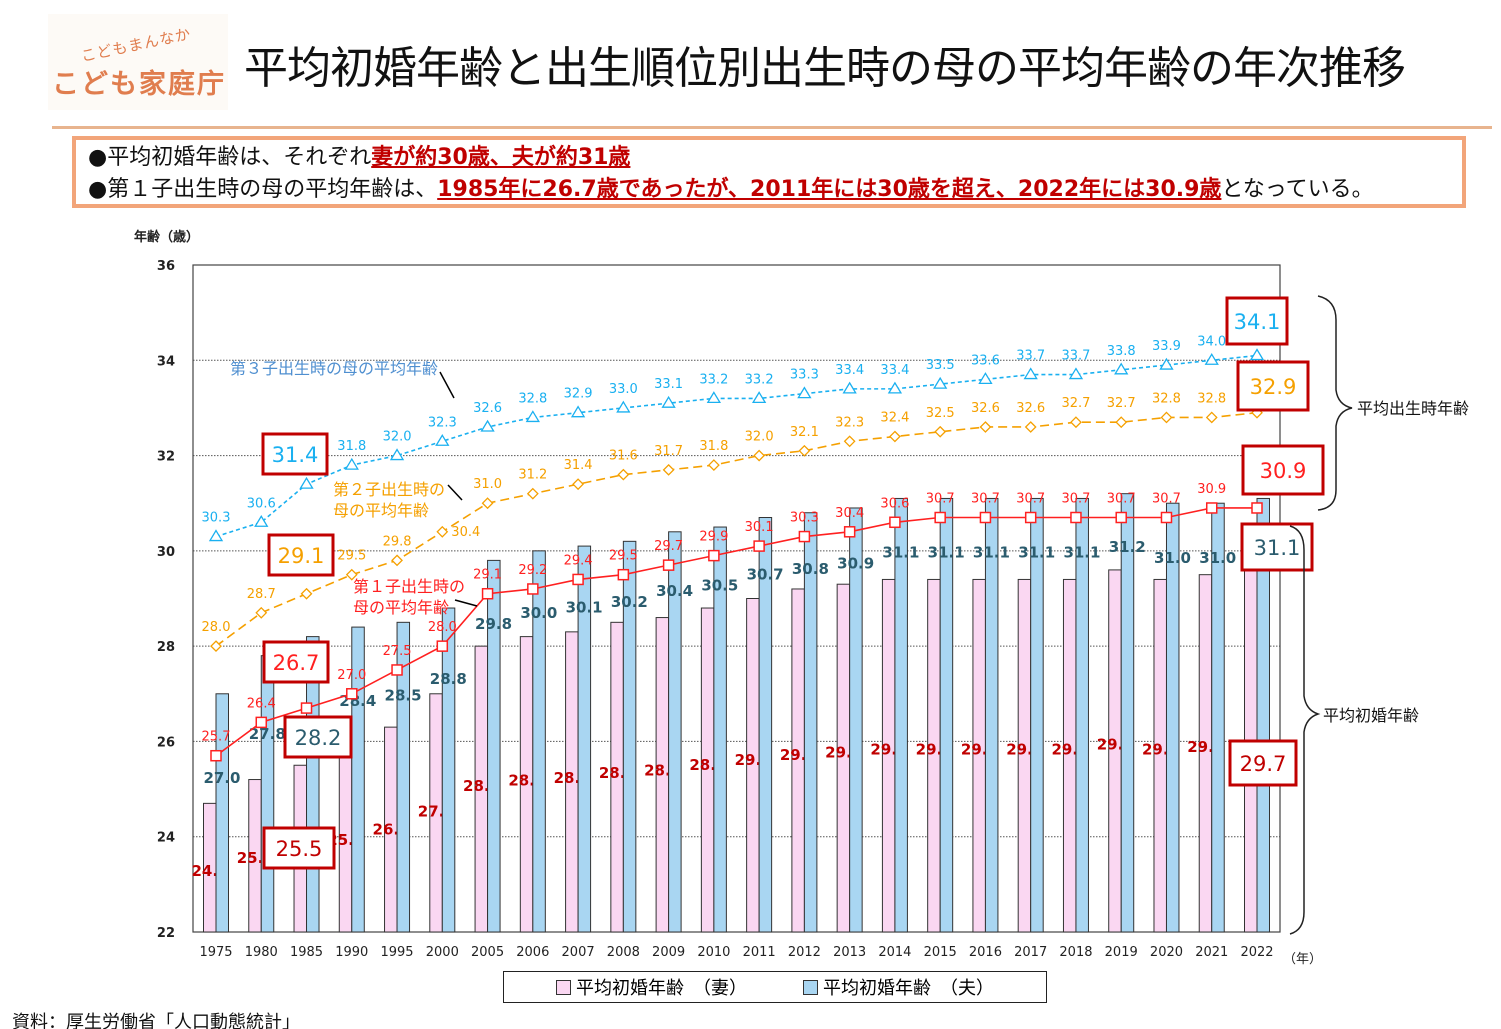 The height and width of the screenshot is (1029, 1501). Describe the element at coordinates (396, 952) in the screenshot. I see `x-tick-label: 1995` at that location.